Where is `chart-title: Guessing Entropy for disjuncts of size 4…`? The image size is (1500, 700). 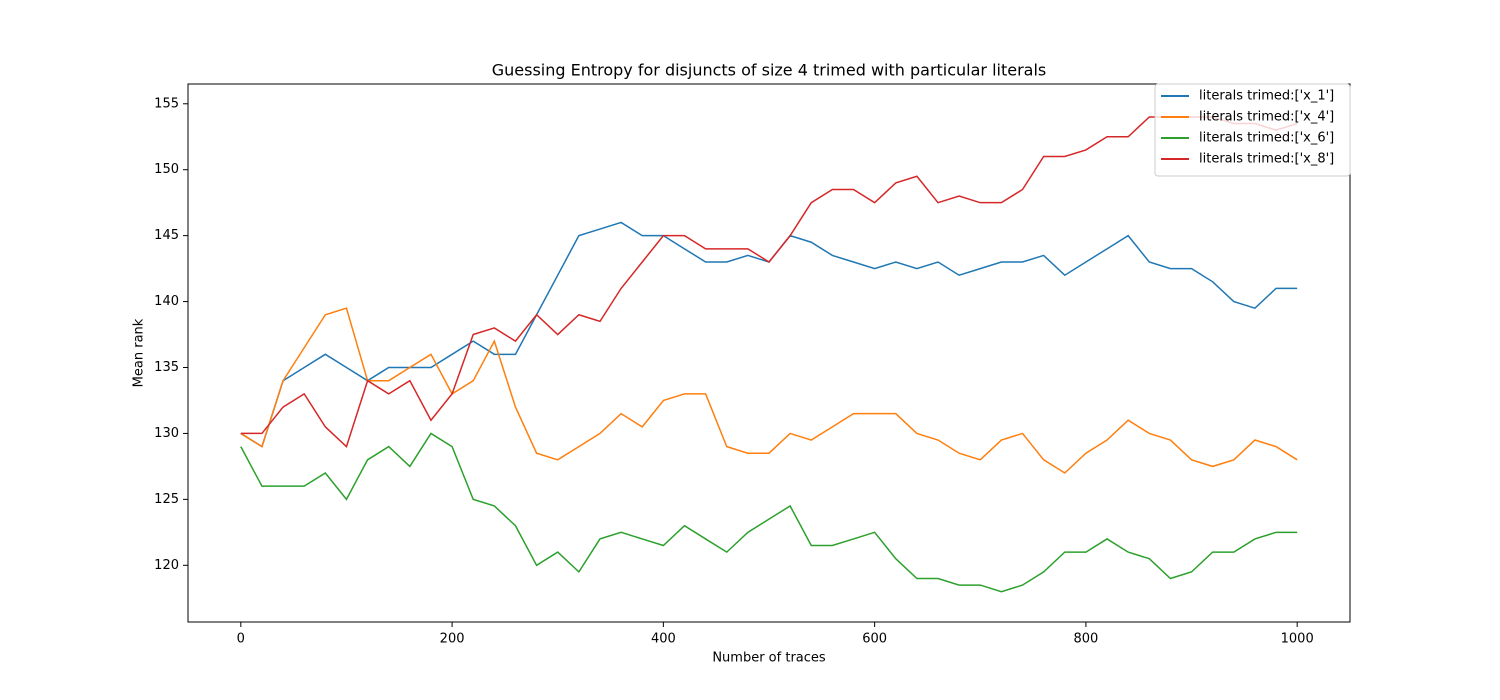
chart-title: Guessing Entropy for disjuncts of size 4… is located at coordinates (769, 70).